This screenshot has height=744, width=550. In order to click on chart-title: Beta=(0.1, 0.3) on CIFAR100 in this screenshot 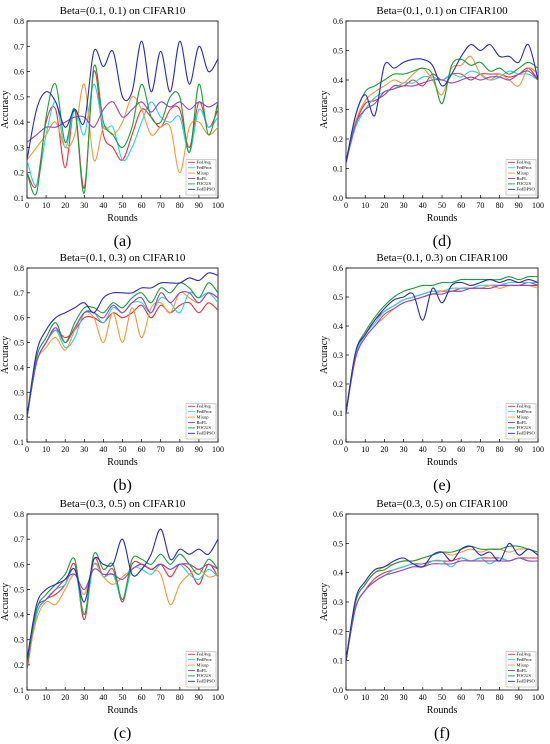, I will do `click(442, 258)`.